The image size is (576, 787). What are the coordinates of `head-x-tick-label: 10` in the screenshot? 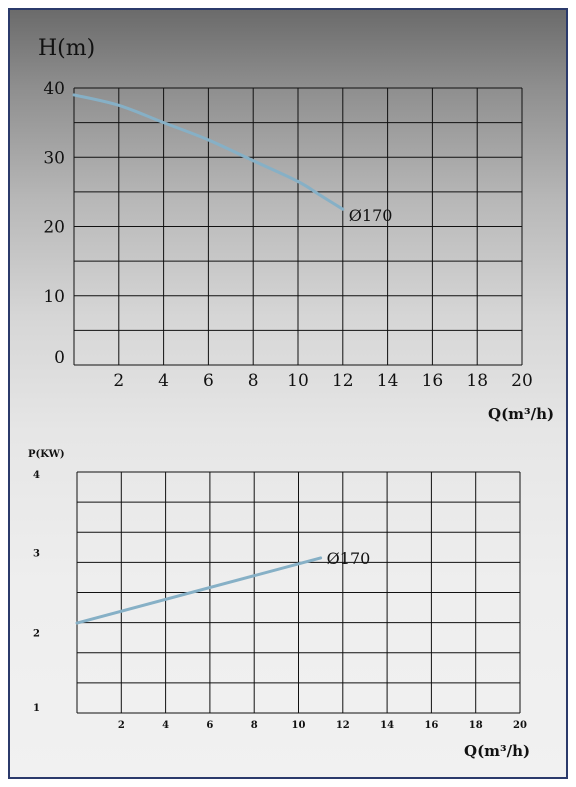 It's located at (298, 381).